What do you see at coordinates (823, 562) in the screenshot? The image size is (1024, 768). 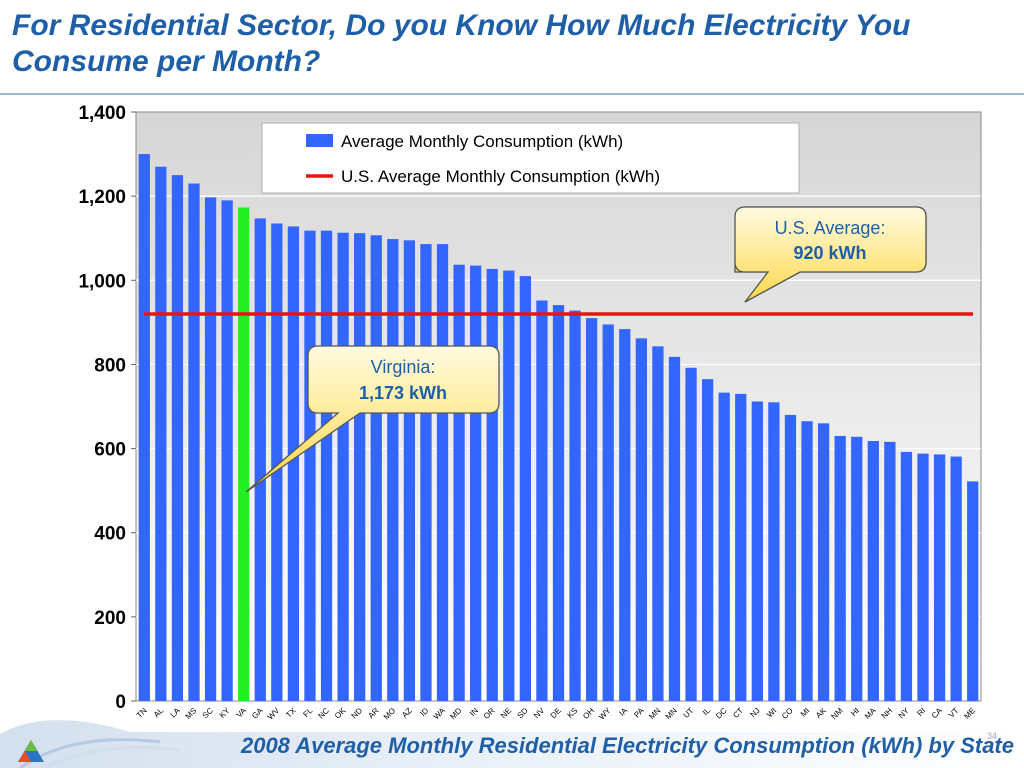 I see `bar-ak` at bounding box center [823, 562].